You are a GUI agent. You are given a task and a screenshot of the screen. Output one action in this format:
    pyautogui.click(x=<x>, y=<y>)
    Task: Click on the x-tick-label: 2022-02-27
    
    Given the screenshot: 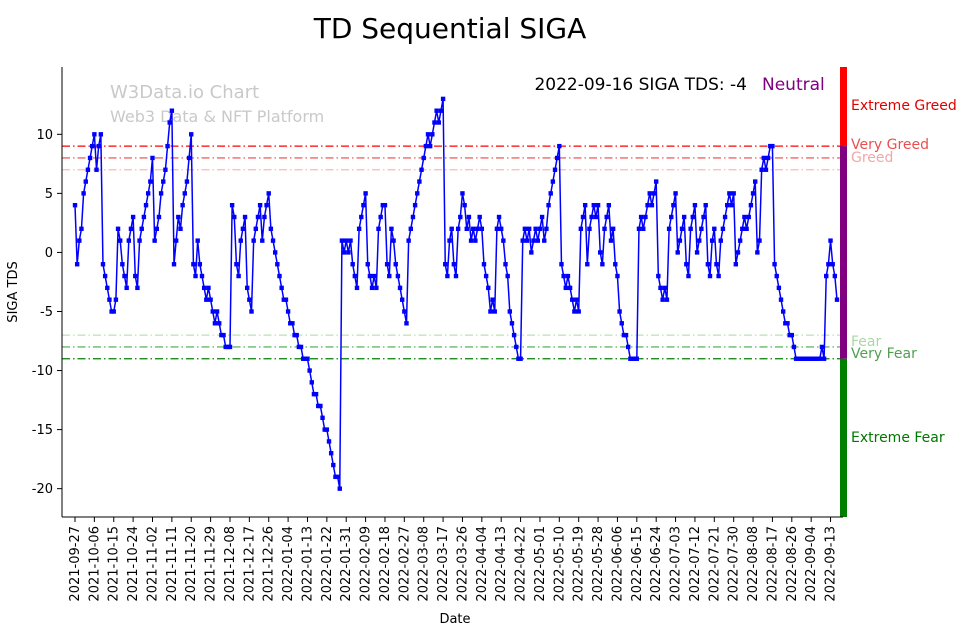 What is the action you would take?
    pyautogui.click(x=404, y=564)
    